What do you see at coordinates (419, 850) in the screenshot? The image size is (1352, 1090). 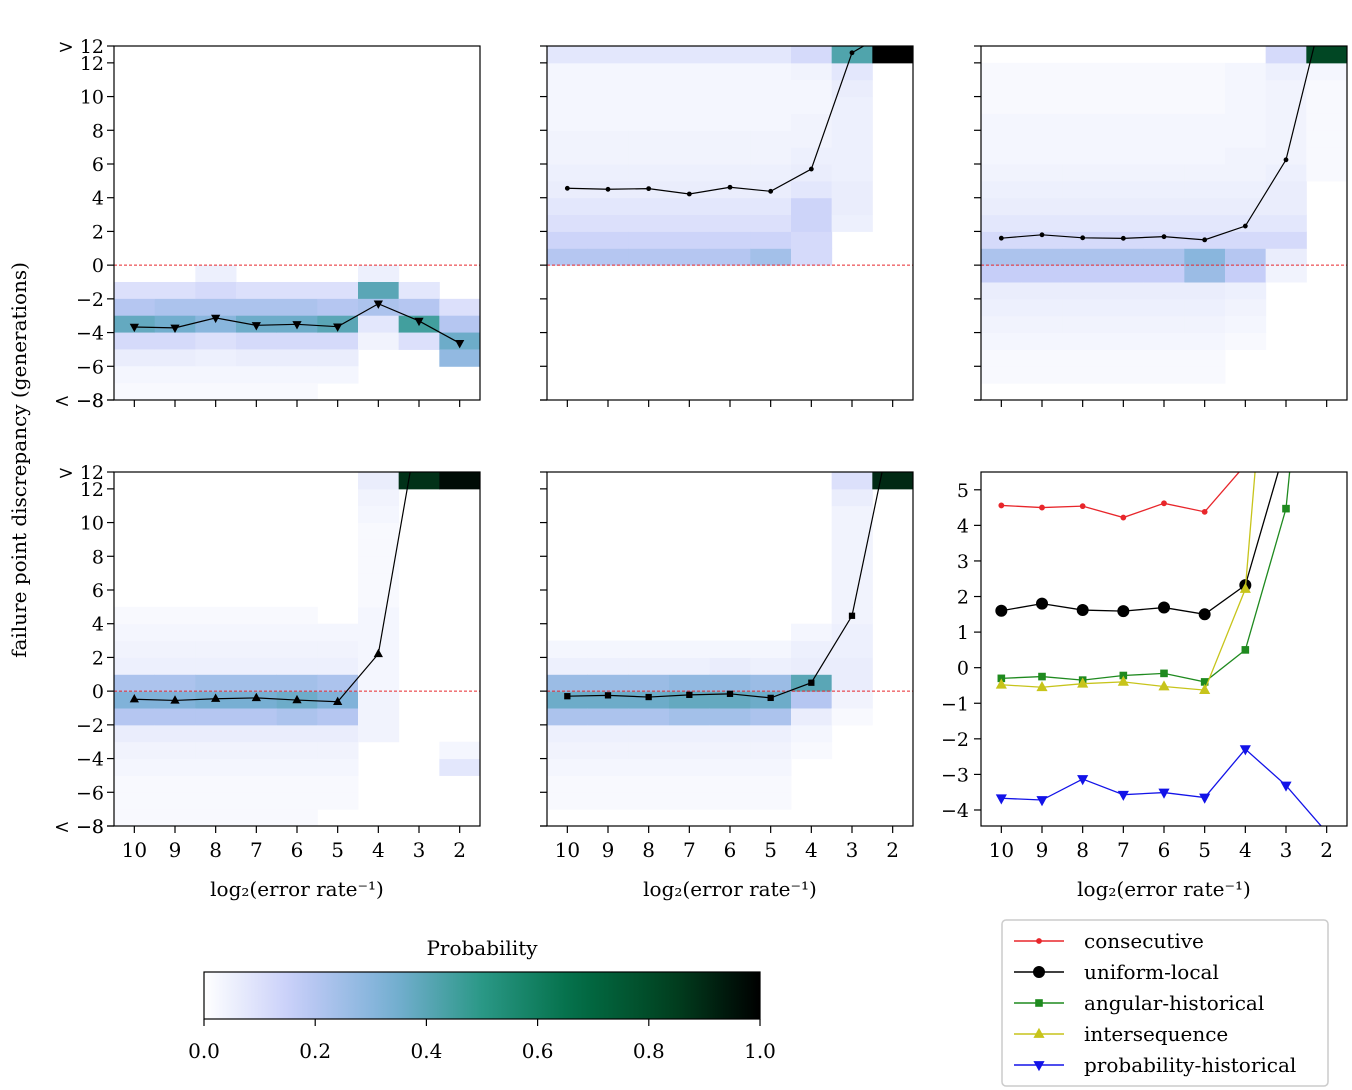 I see `x-tick-label: 3` at bounding box center [419, 850].